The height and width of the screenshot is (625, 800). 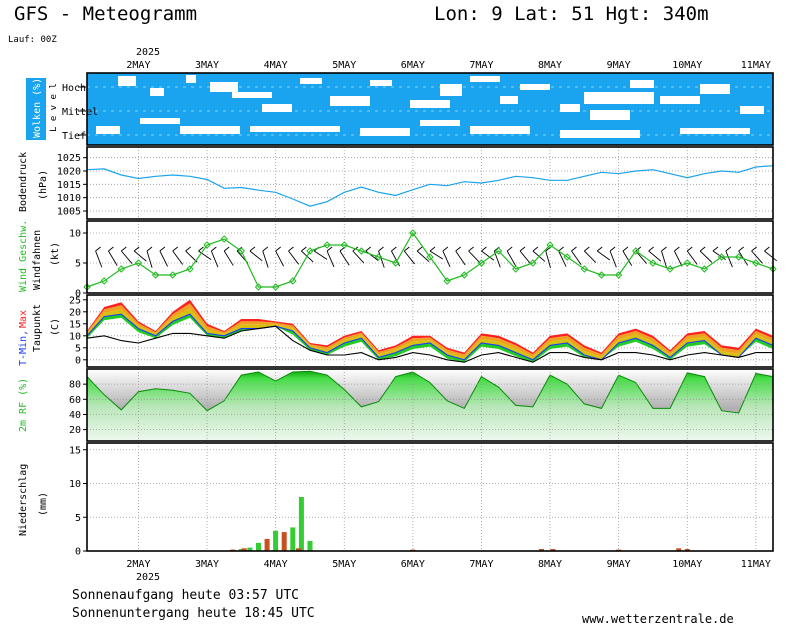 What do you see at coordinates (276, 65) in the screenshot?
I see `date-top-label: 4MAY` at bounding box center [276, 65].